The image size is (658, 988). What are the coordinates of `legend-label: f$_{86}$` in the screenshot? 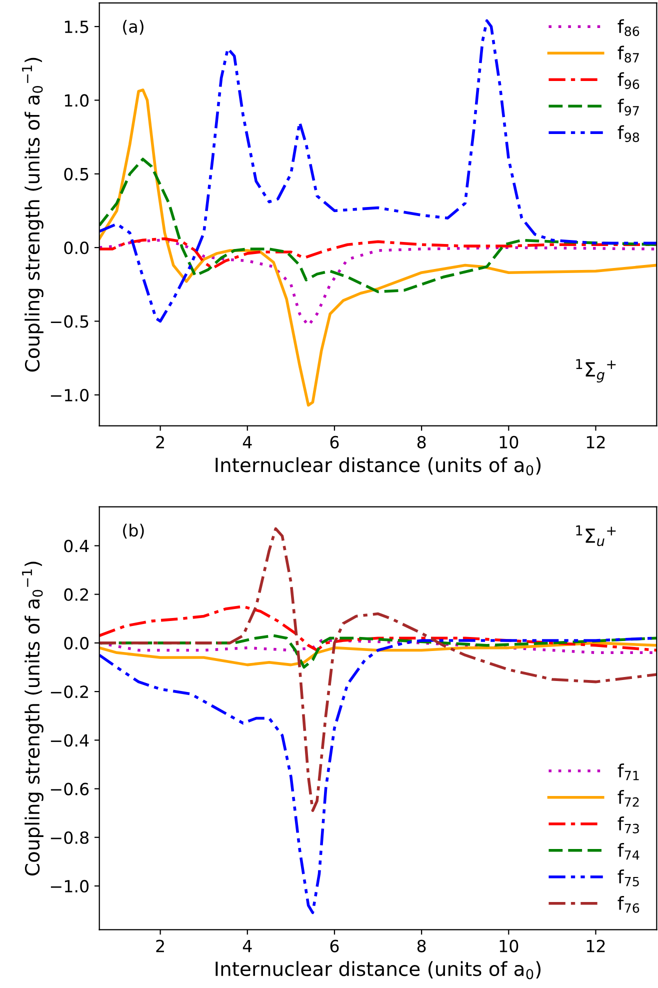 It's located at (629, 27).